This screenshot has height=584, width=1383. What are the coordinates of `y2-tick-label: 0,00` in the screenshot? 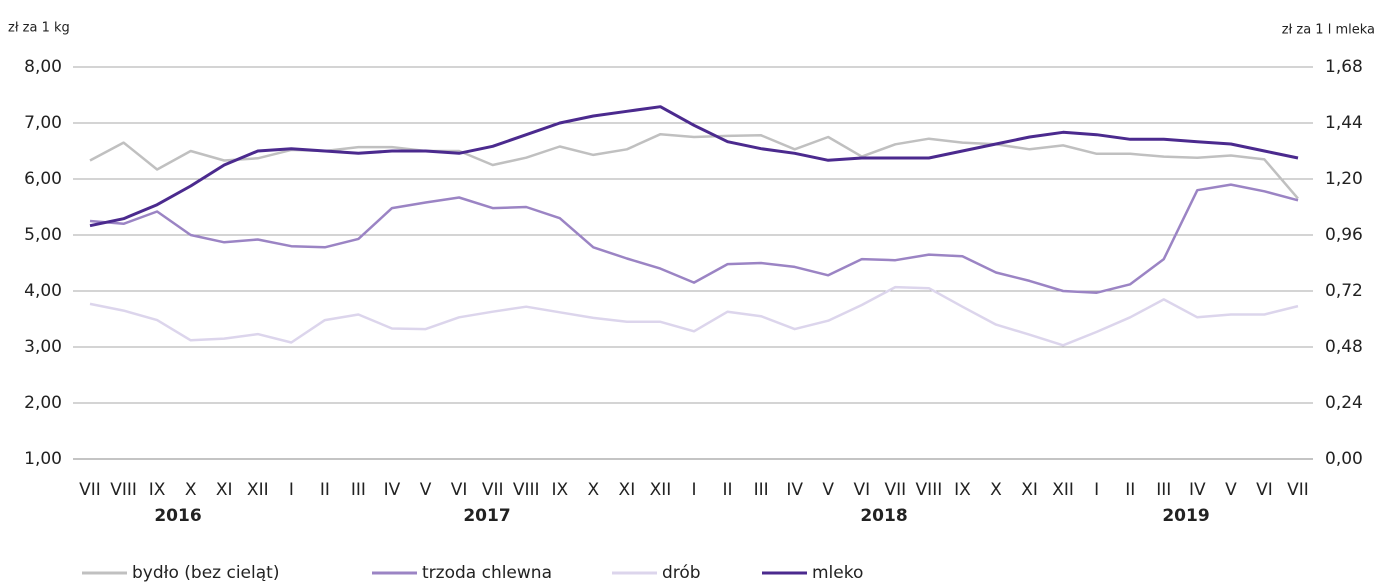 It's located at (1344, 459).